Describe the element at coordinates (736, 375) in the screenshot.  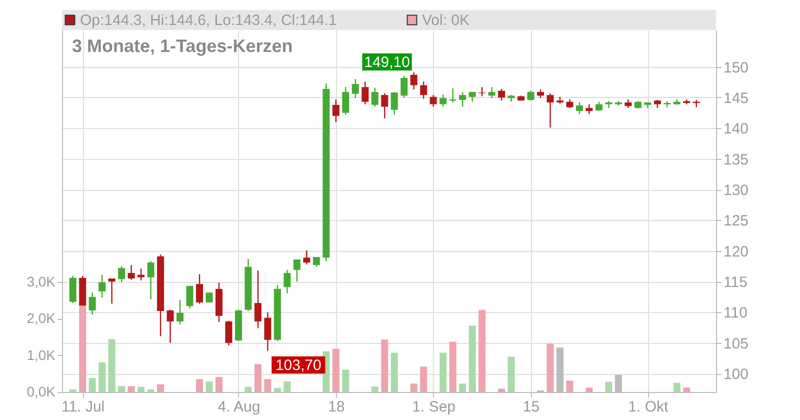
I see `y-tick-label: 100` at that location.